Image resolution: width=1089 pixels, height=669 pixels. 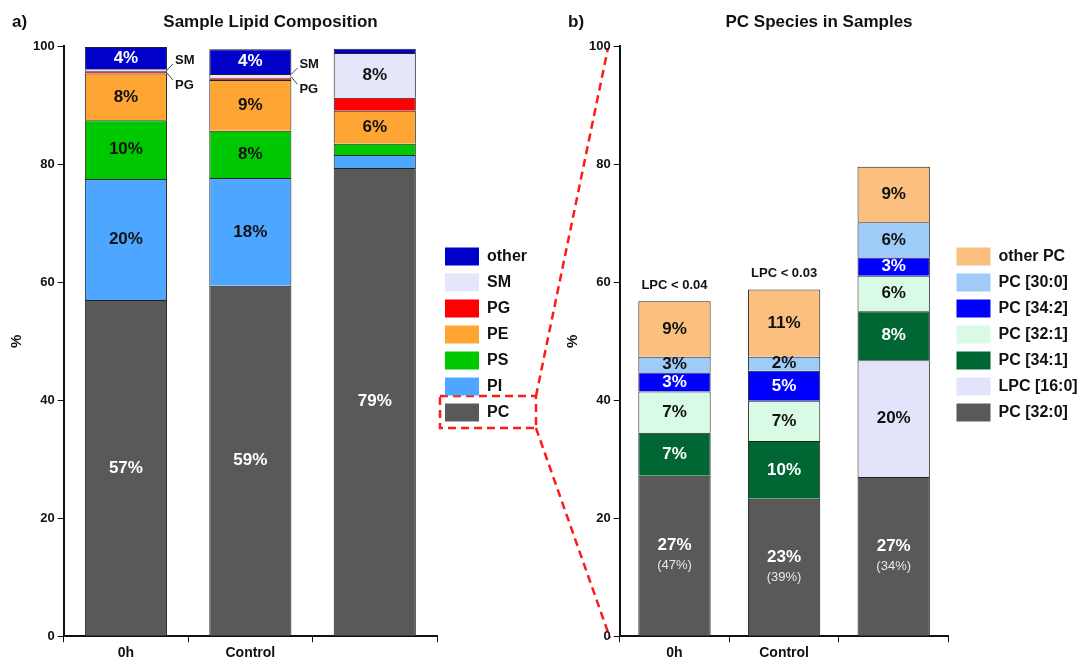 What do you see at coordinates (498, 411) in the screenshot?
I see `legend-label: PC` at bounding box center [498, 411].